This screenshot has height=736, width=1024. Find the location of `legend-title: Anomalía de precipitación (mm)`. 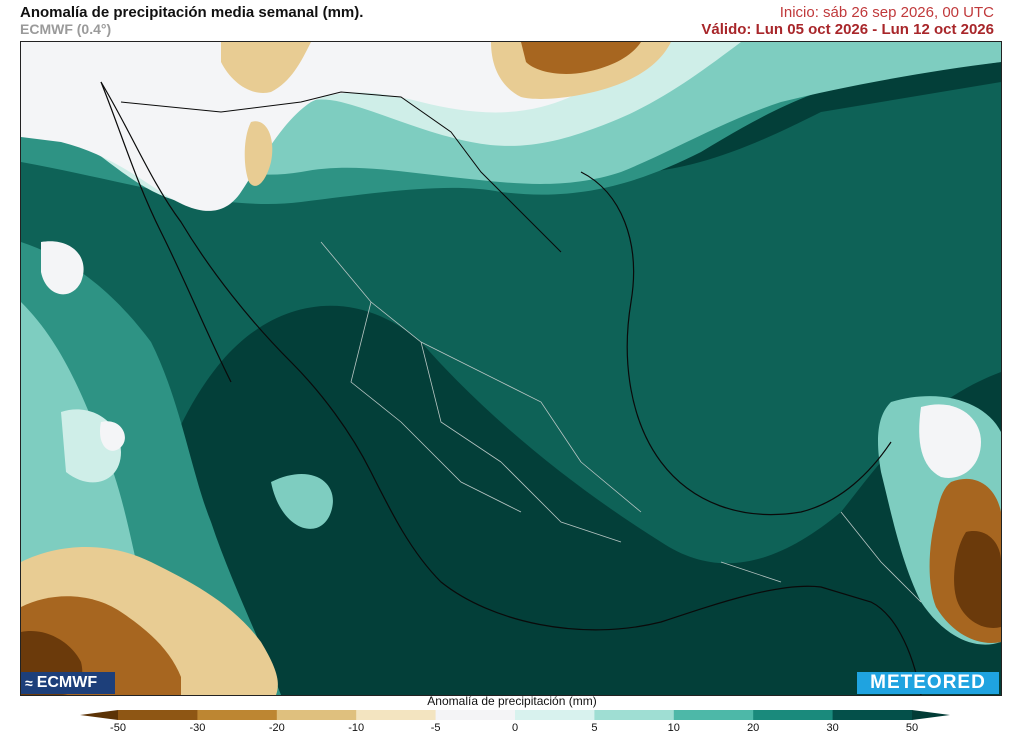

legend-title: Anomalía de precipitación (mm) is located at coordinates (512, 701).